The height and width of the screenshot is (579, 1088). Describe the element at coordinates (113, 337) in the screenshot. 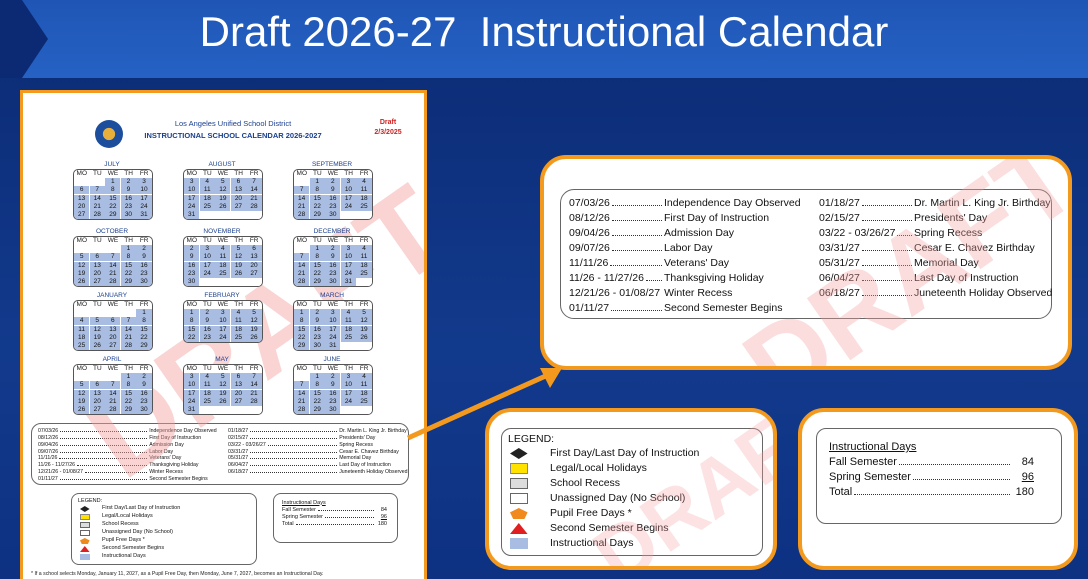

I see `week-row: 18 19 20 21 22` at that location.